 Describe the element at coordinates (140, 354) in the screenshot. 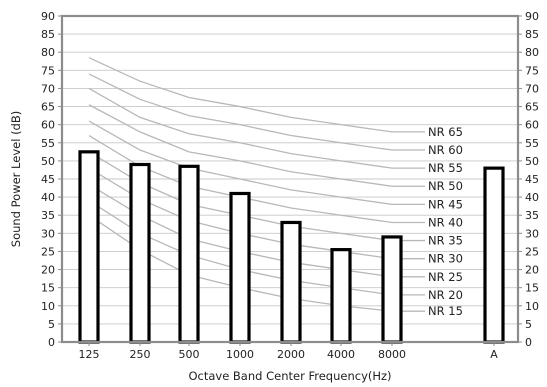

I see `x-tick-label: 250` at that location.